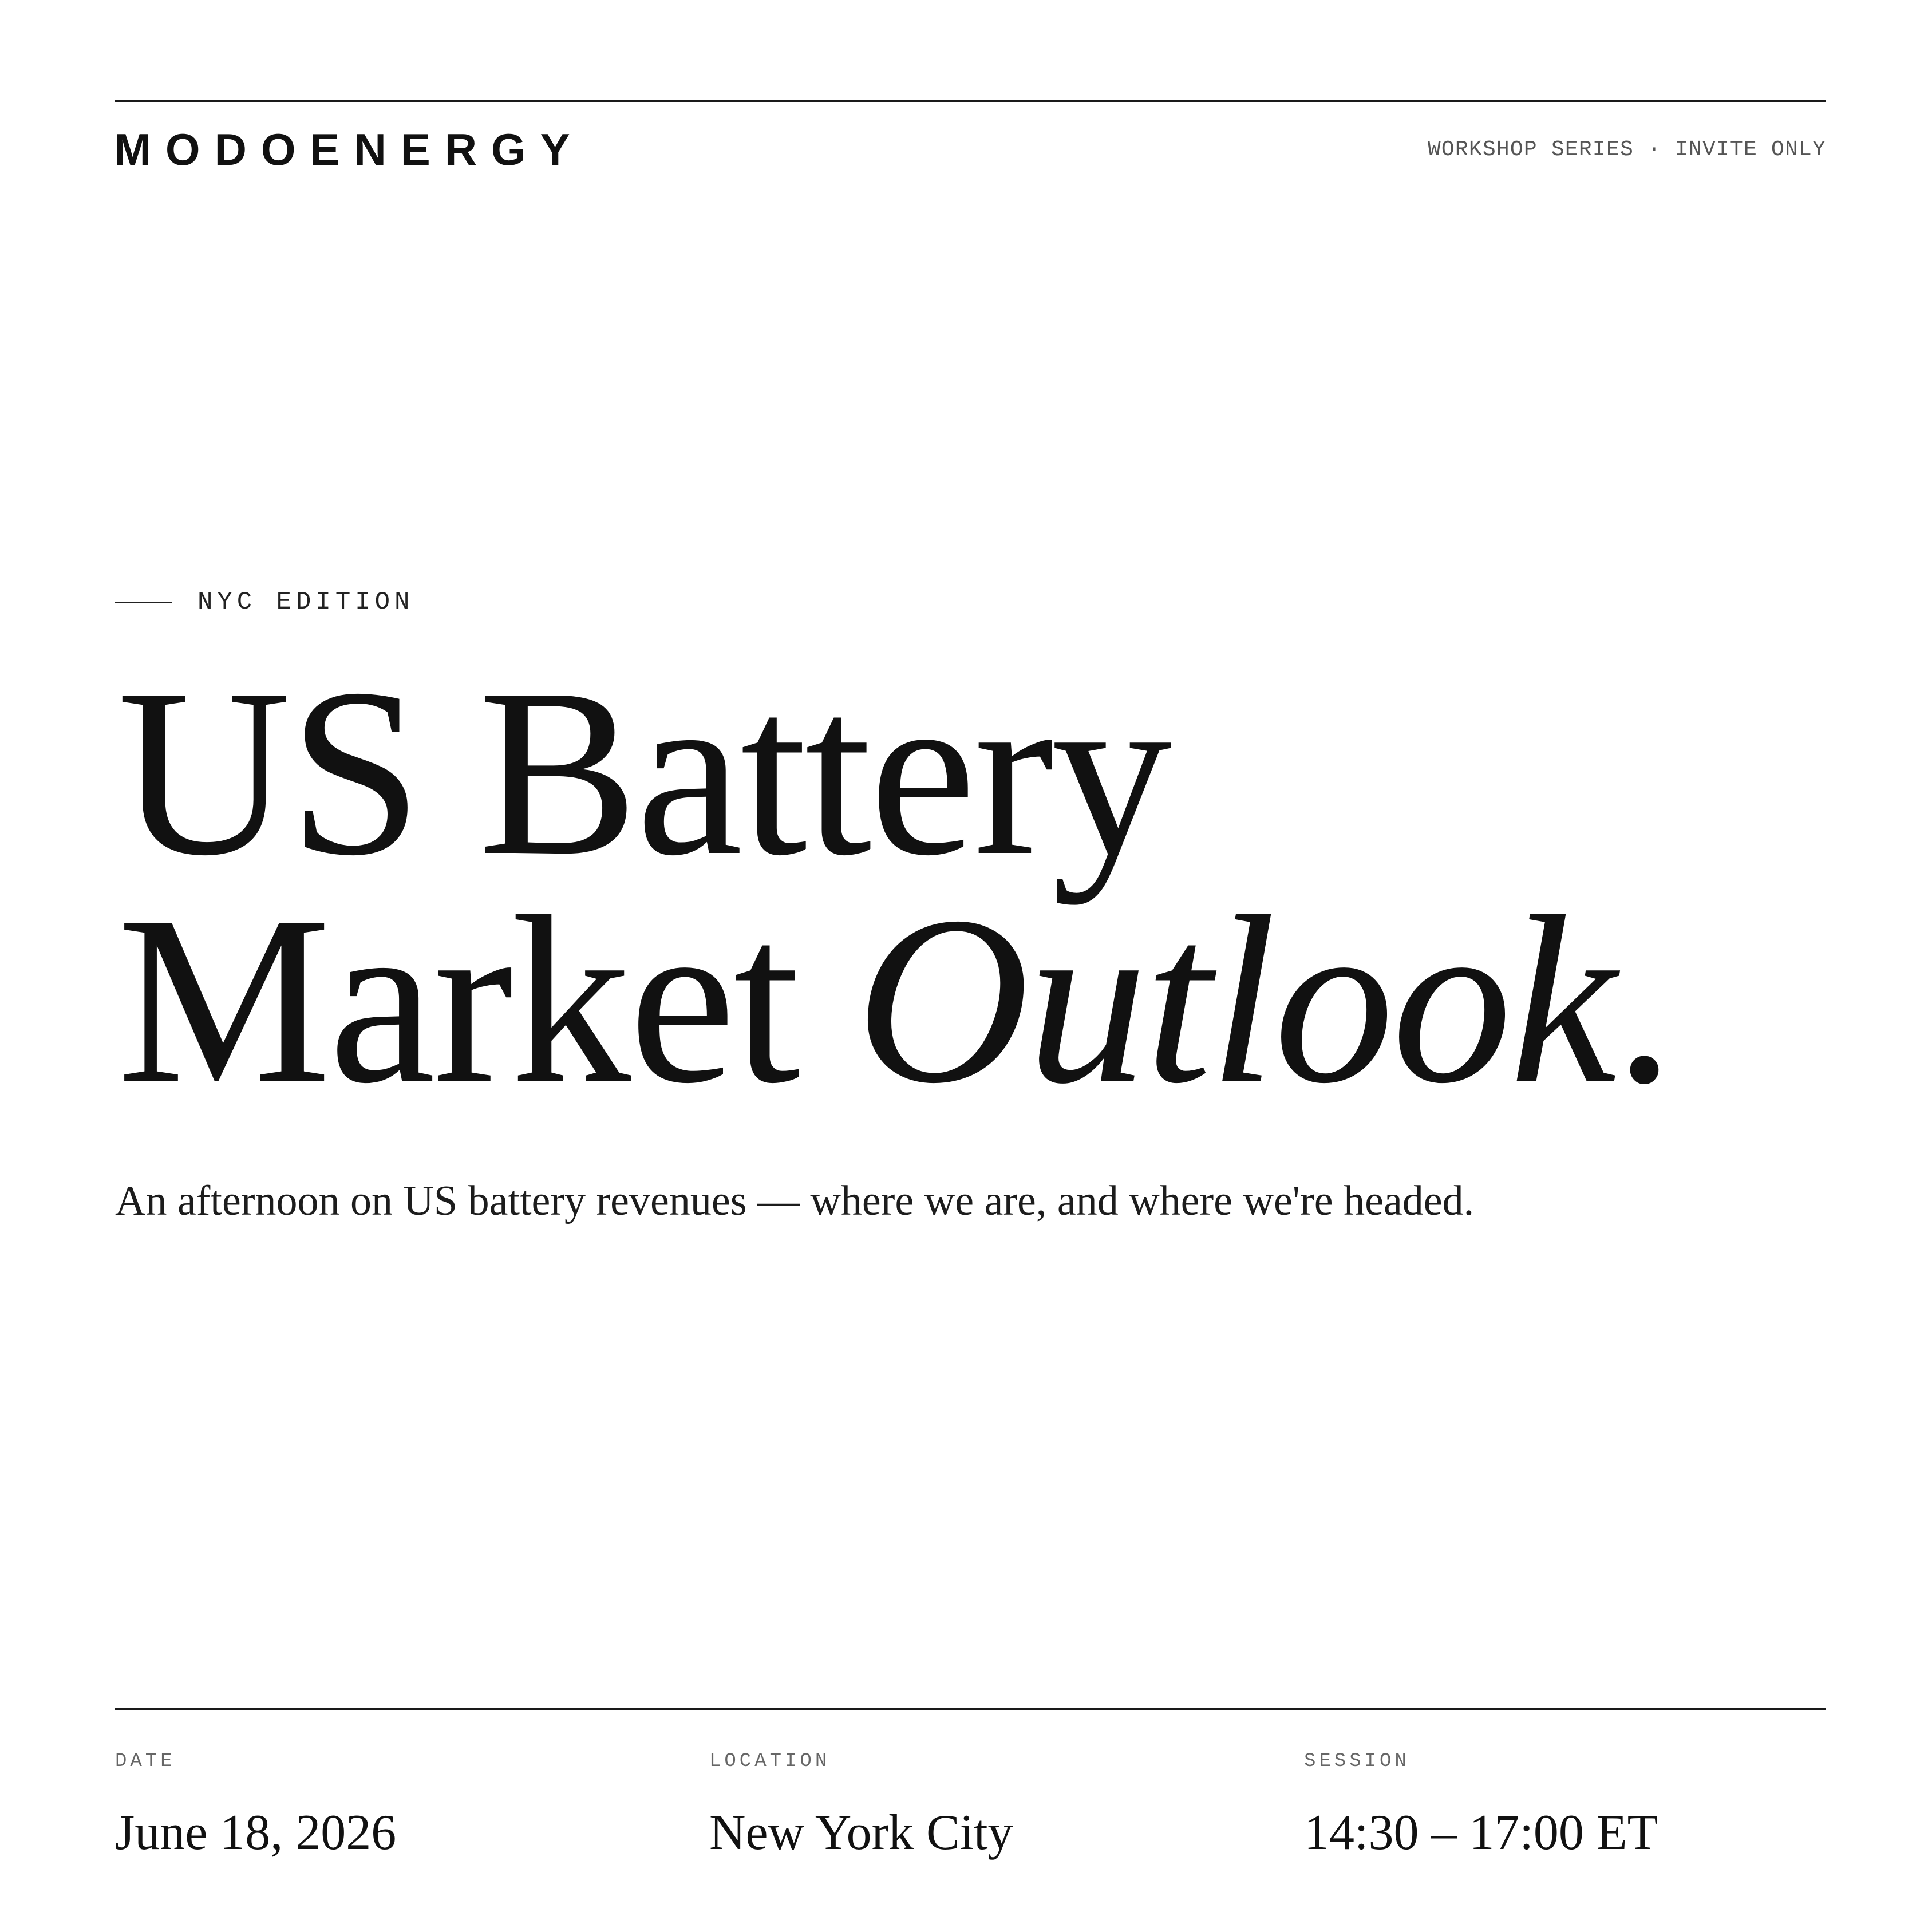 Image resolution: width=1932 pixels, height=1932 pixels. What do you see at coordinates (970, 101) in the screenshot?
I see `top-divider` at bounding box center [970, 101].